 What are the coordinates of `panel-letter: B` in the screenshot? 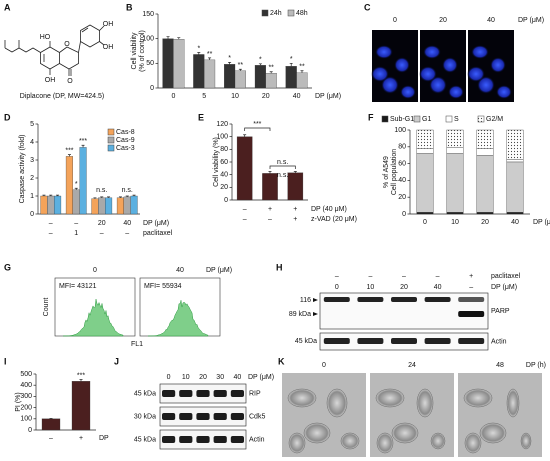 It's located at (129, 7).